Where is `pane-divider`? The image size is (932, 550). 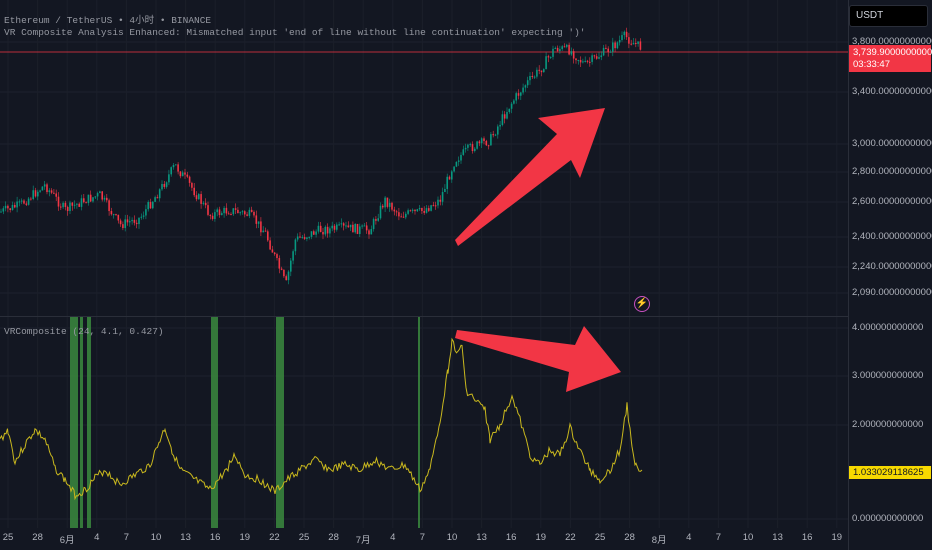 pane-divider is located at coordinates (424, 316).